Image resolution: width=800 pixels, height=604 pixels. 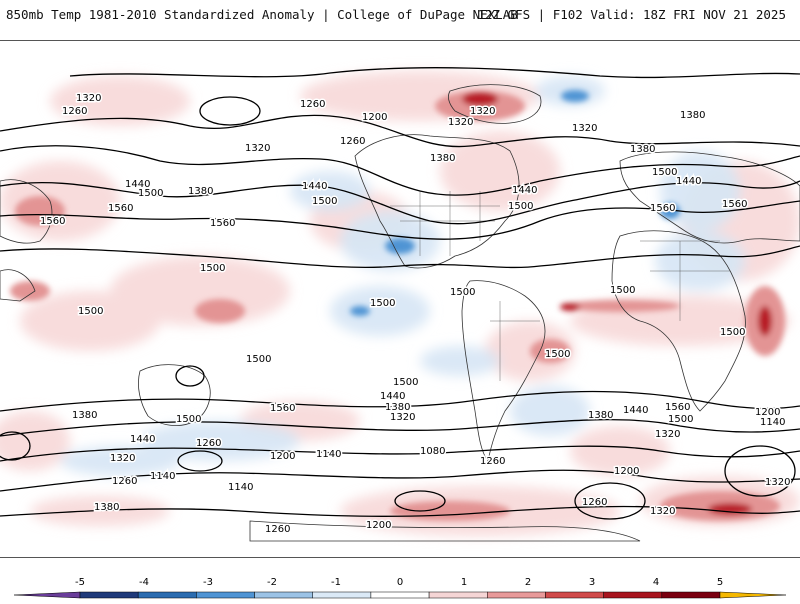 What do you see at coordinates (464, 582) in the screenshot?
I see `colorbar-tick-label: 1` at bounding box center [464, 582].